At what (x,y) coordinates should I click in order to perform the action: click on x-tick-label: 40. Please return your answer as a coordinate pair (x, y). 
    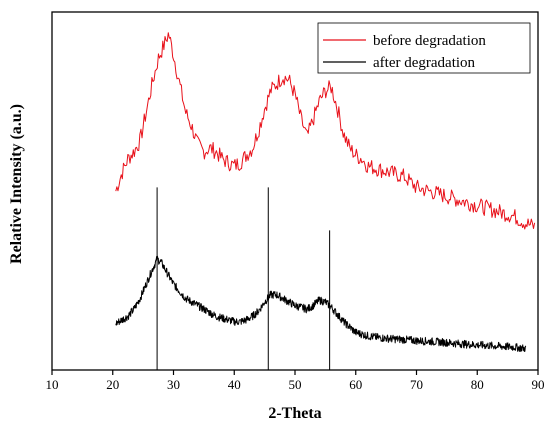
    Looking at the image, I should click on (234, 384).